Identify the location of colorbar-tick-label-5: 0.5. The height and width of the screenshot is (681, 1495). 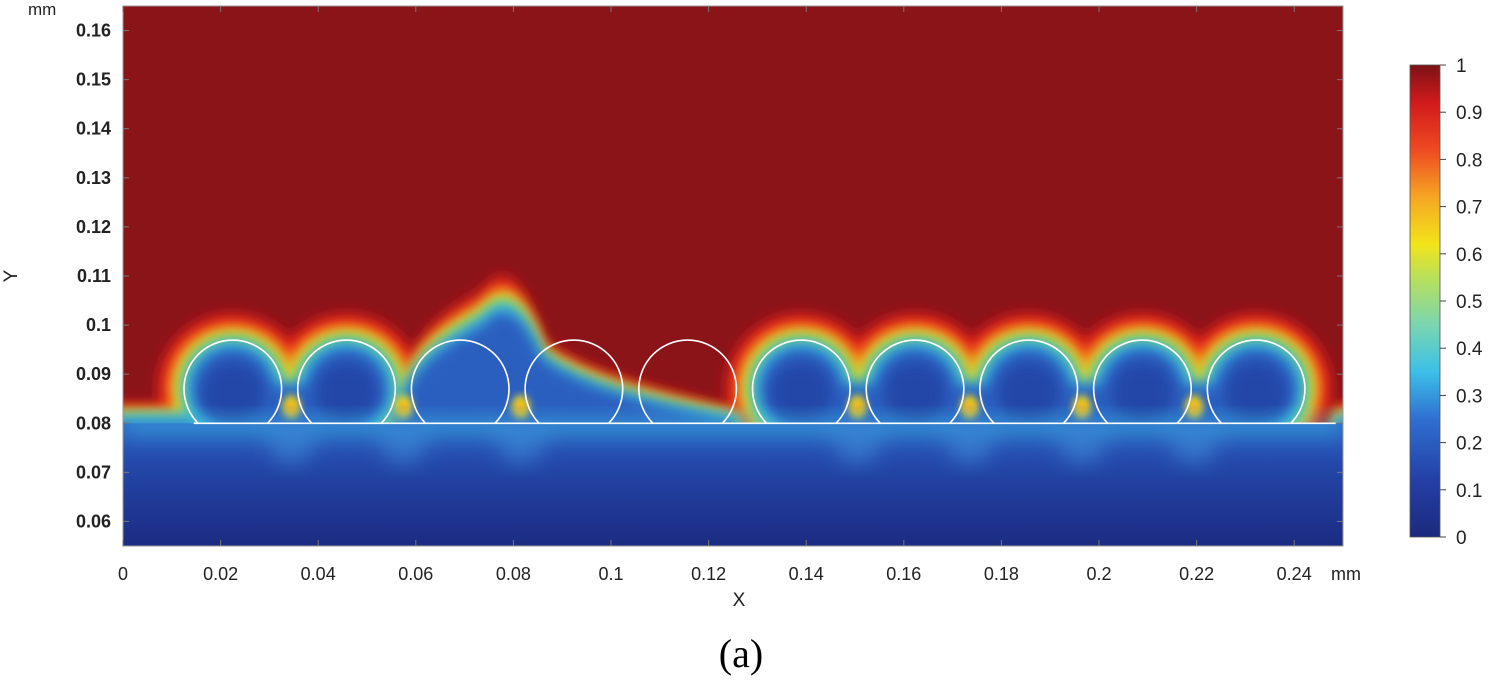
(1469, 302).